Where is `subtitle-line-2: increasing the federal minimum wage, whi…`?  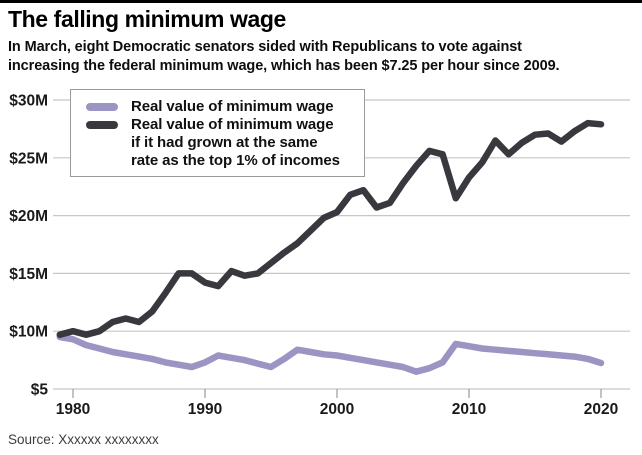 subtitle-line-2: increasing the federal minimum wage, whi… is located at coordinates (284, 66).